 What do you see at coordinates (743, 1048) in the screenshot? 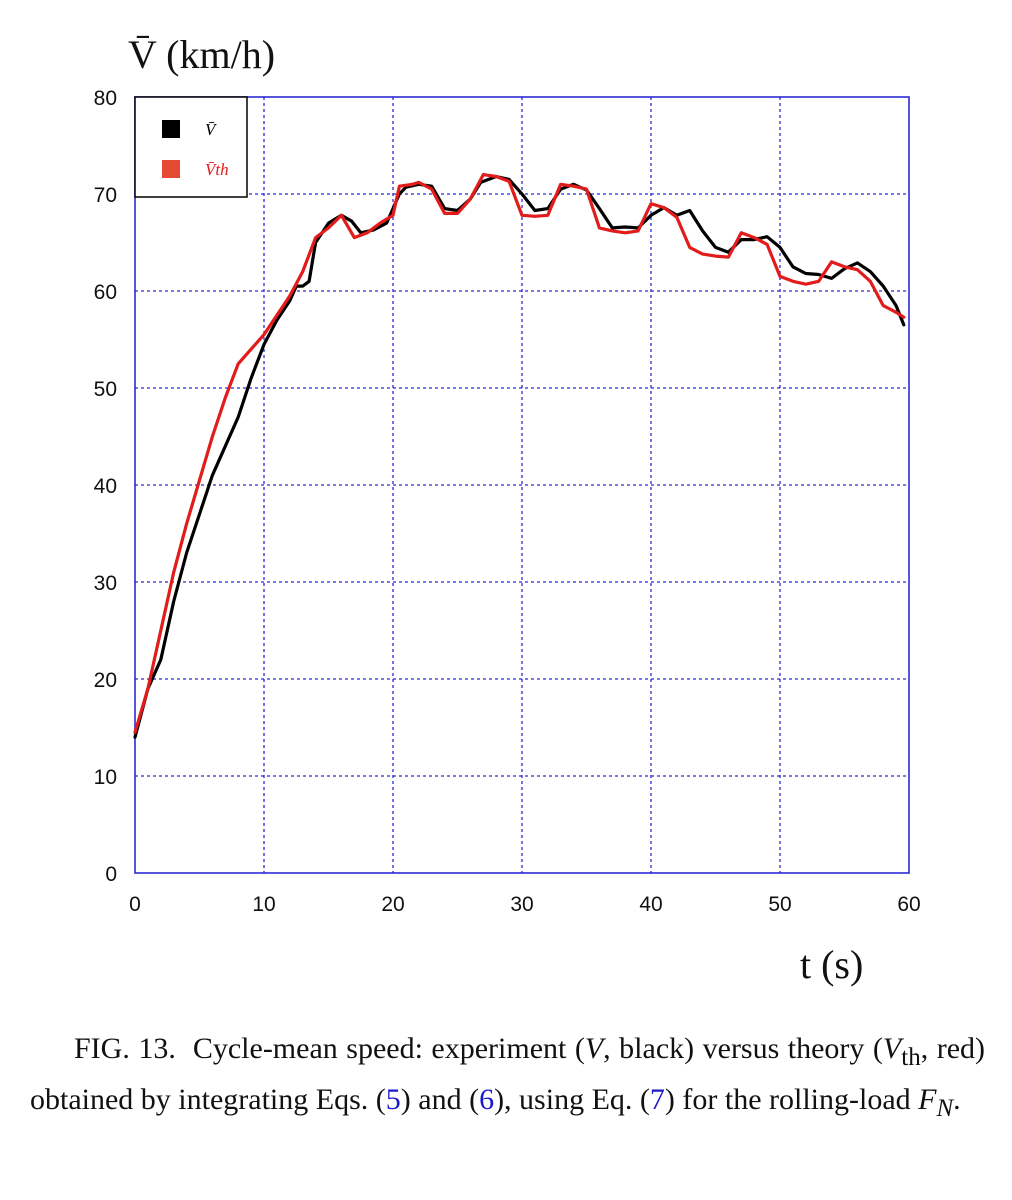
I see `caption-text: , black) versus theory (` at bounding box center [743, 1048].